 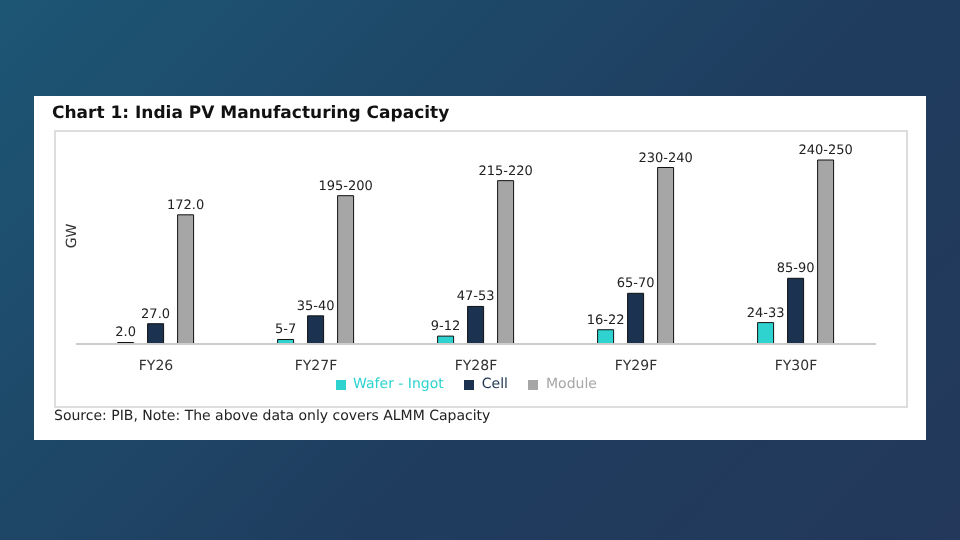 What do you see at coordinates (251, 114) in the screenshot?
I see `chart-title: Chart 1: India PV Manufacturing Capacity` at bounding box center [251, 114].